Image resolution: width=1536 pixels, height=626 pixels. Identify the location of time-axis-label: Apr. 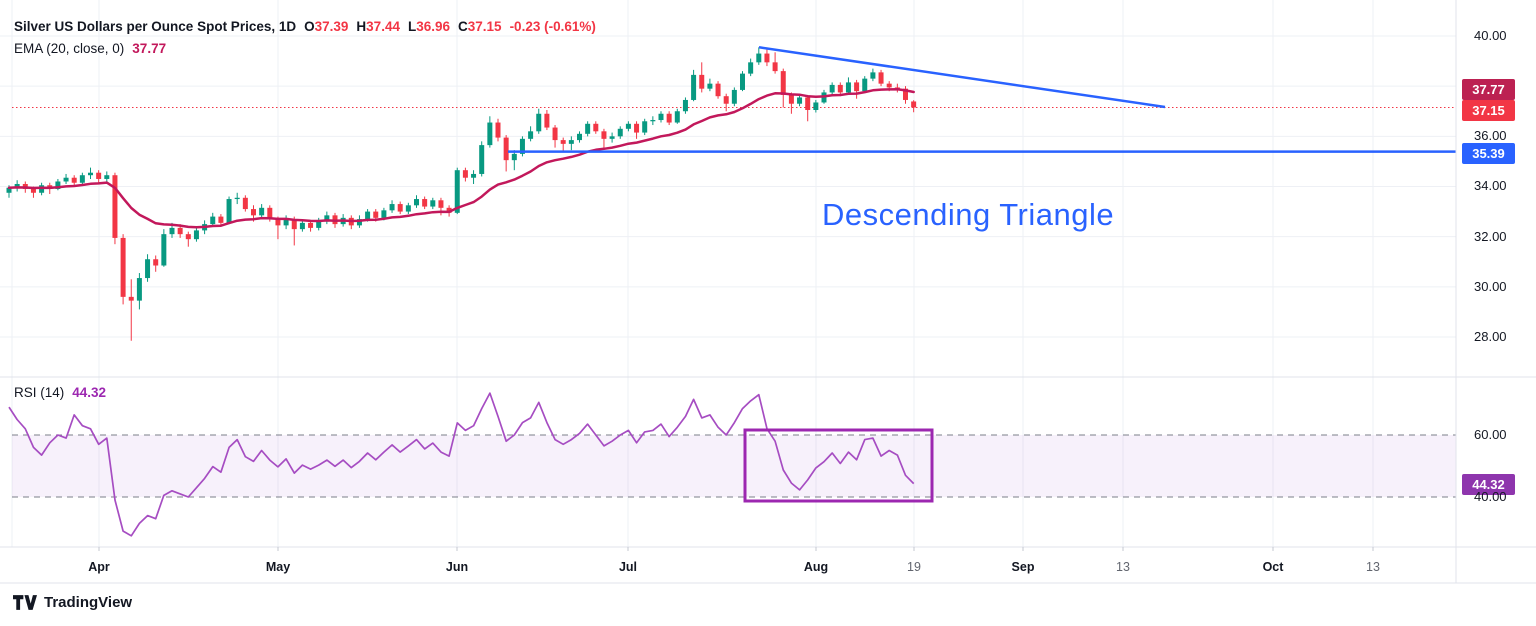
(99, 567).